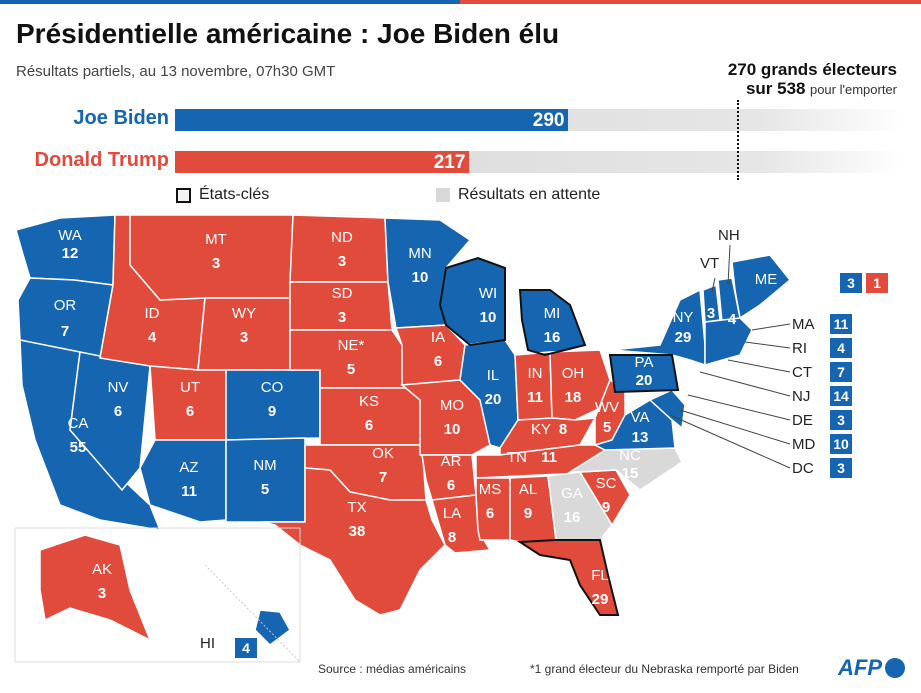 This screenshot has height=693, width=921. What do you see at coordinates (70, 235) in the screenshot?
I see `state-label-wa: WA` at bounding box center [70, 235].